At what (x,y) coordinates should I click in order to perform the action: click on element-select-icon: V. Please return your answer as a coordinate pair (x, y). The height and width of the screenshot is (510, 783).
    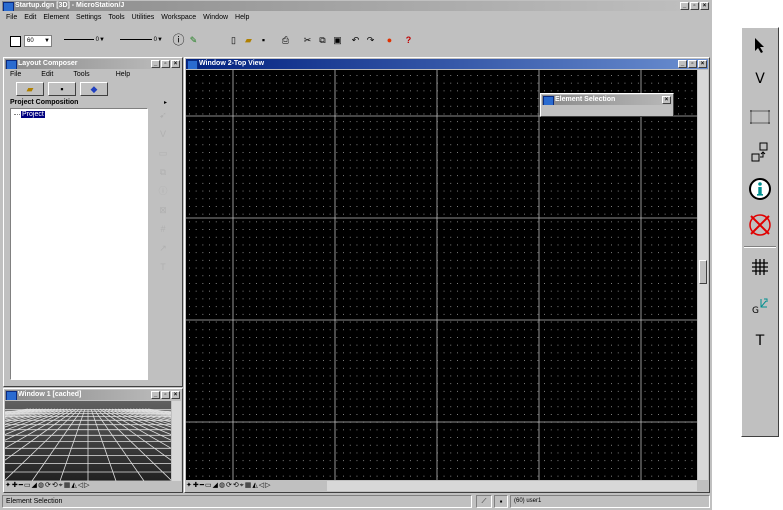
    Looking at the image, I should click on (162, 134).